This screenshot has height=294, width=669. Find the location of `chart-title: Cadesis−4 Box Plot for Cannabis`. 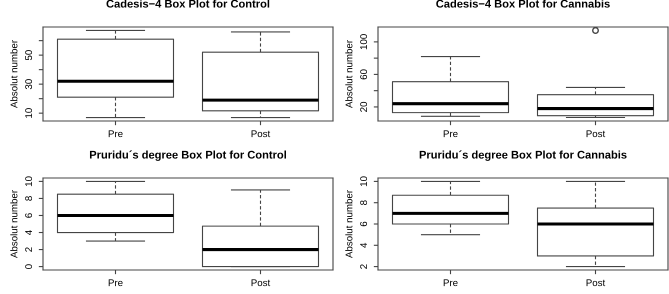

chart-title: Cadesis−4 Box Plot for Cannabis is located at coordinates (523, 4).